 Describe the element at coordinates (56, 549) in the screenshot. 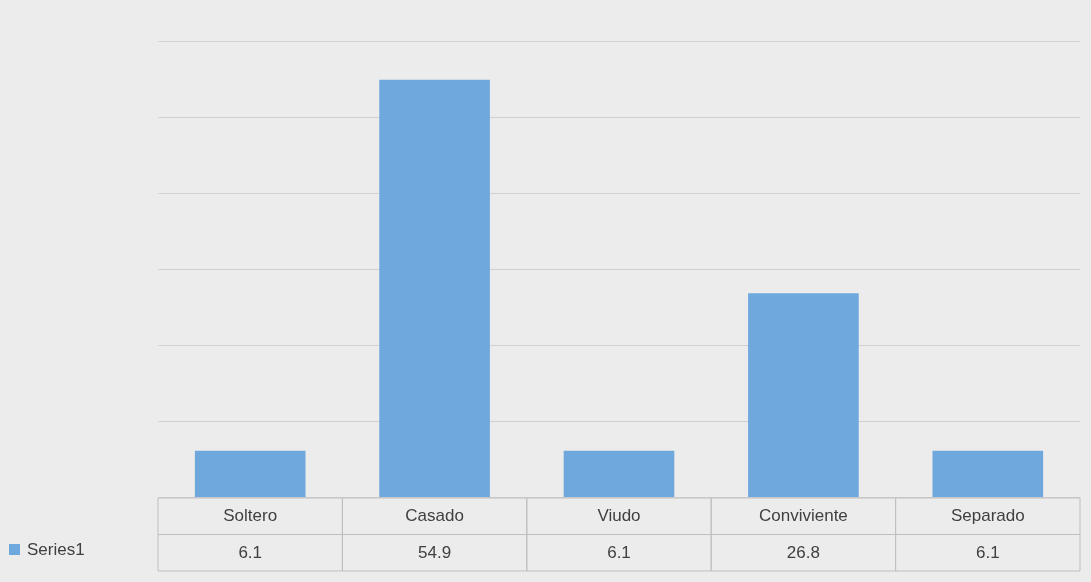

I see `legend-label: Series1` at that location.